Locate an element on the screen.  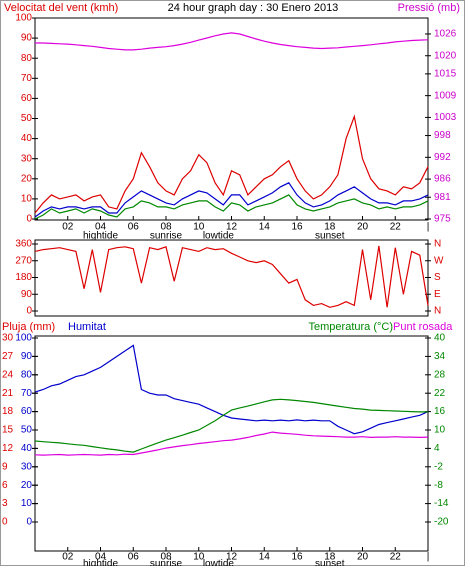
y2-axis-label: Temperatura (°C) is located at coordinates (351, 327).